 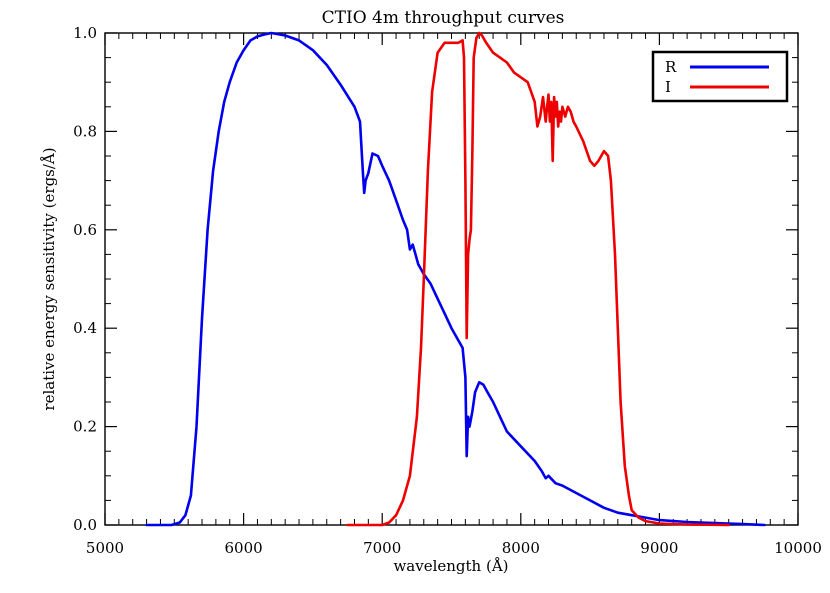 What do you see at coordinates (85, 328) in the screenshot?
I see `y-tick-label: 0.4` at bounding box center [85, 328].